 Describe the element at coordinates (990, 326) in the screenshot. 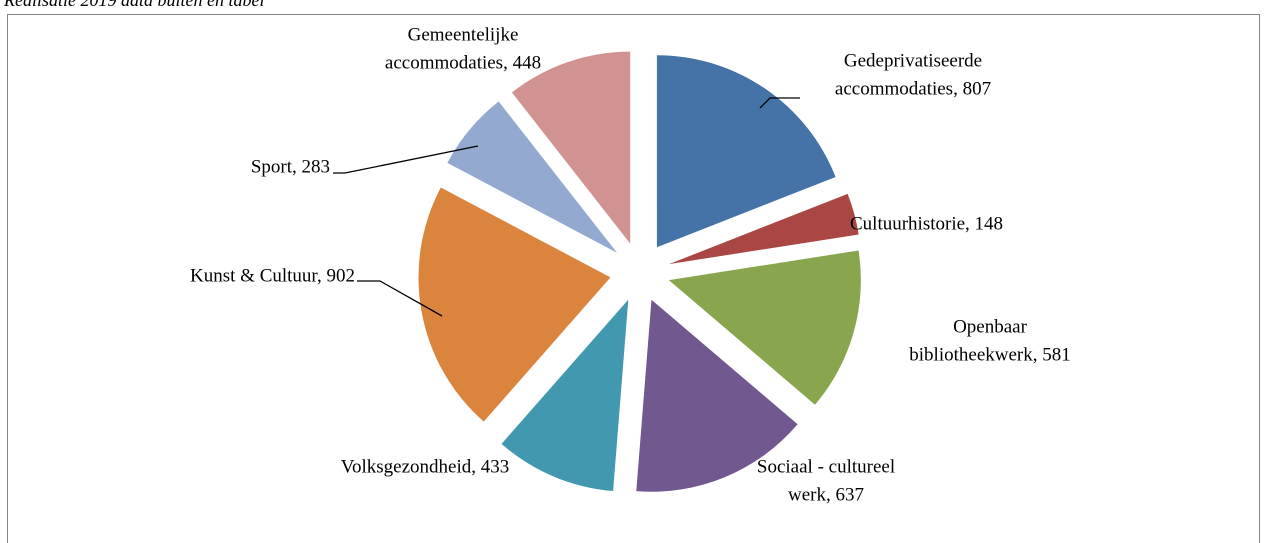

I see `data-label: Openbaar` at that location.